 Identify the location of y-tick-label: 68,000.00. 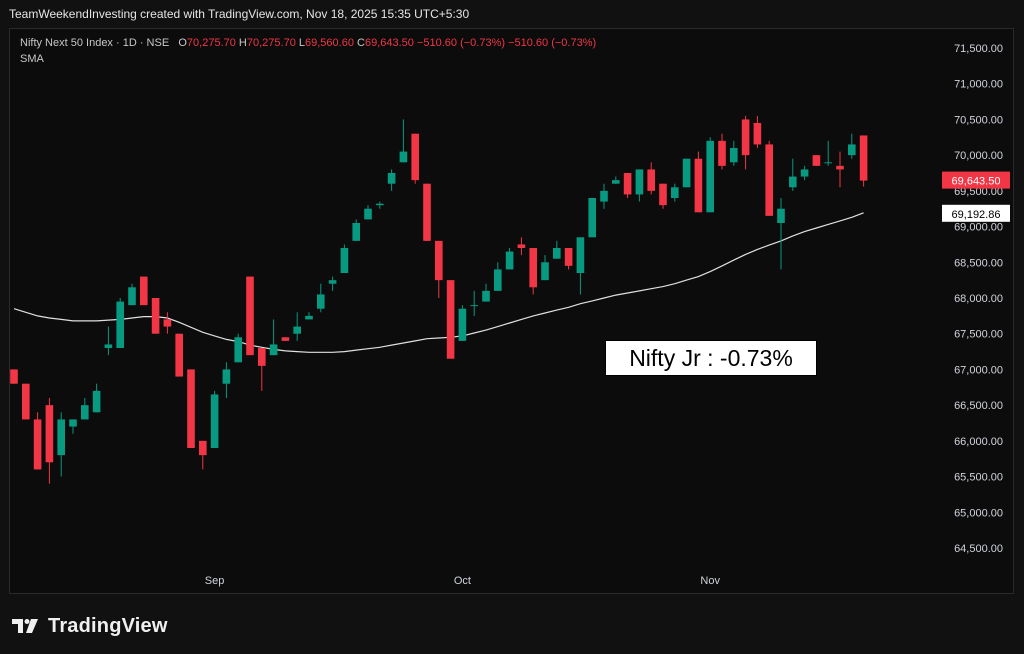
(978, 299).